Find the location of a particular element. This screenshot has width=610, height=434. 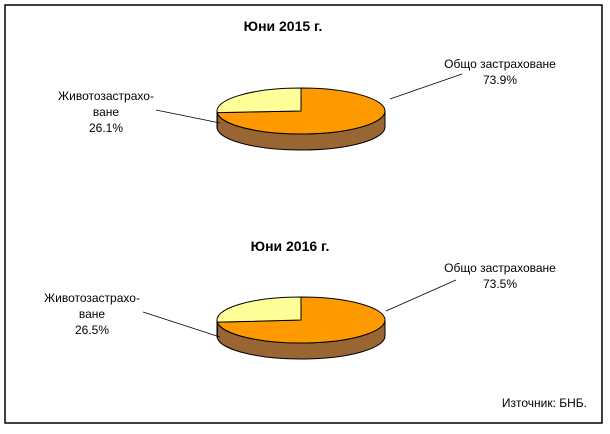

pie2-title: Юни 2016 г. is located at coordinates (290, 246).